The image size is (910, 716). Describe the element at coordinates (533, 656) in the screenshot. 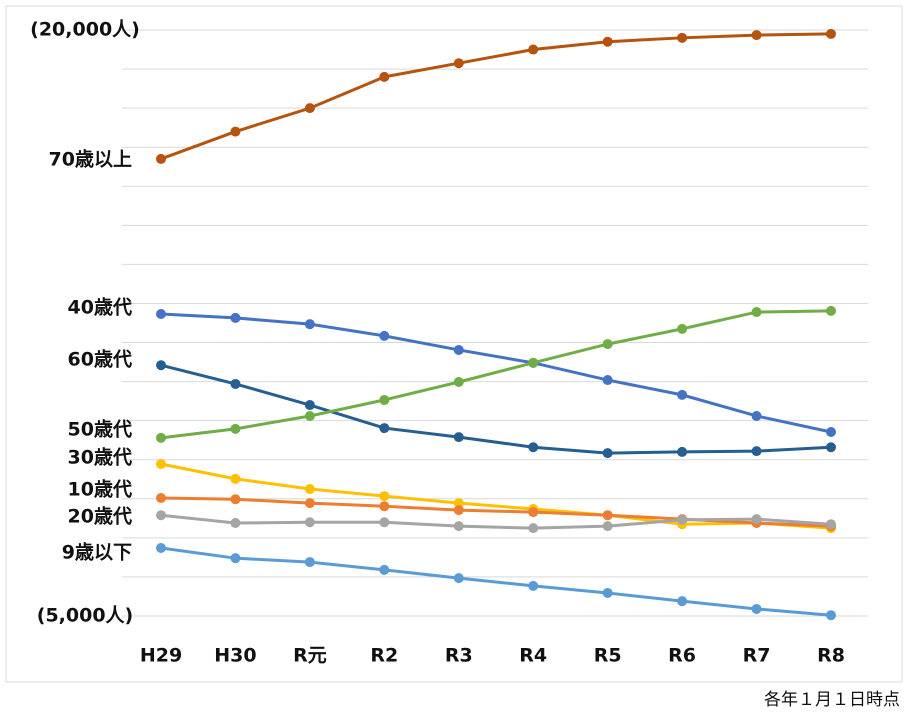

I see `x-tick-label: R4` at that location.